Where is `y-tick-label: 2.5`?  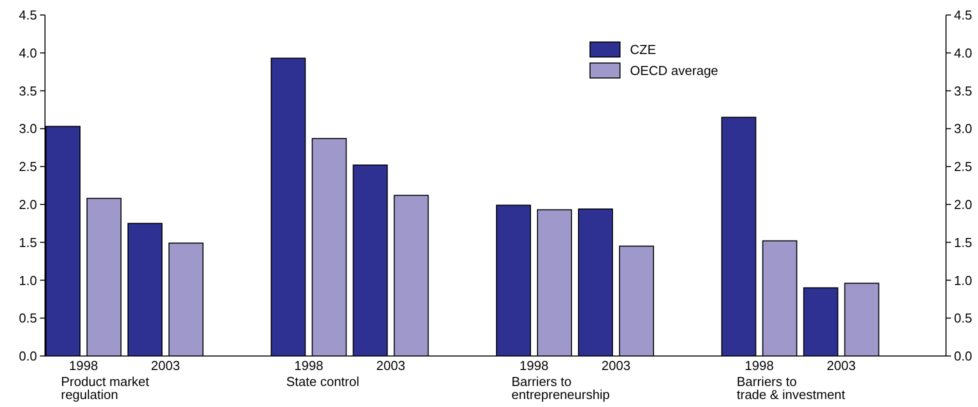
y-tick-label: 2.5 is located at coordinates (27, 166).